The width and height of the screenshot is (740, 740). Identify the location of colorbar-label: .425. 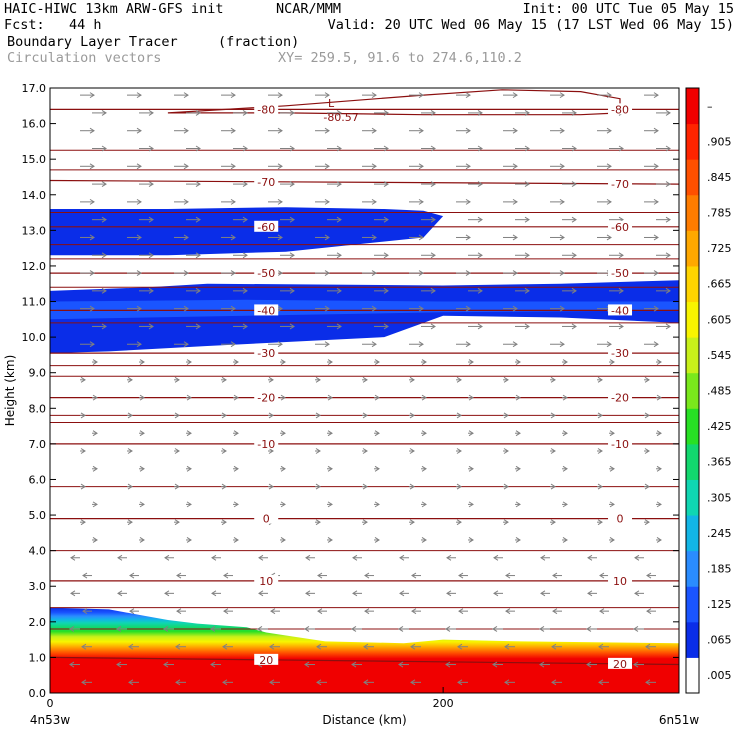
(719, 426).